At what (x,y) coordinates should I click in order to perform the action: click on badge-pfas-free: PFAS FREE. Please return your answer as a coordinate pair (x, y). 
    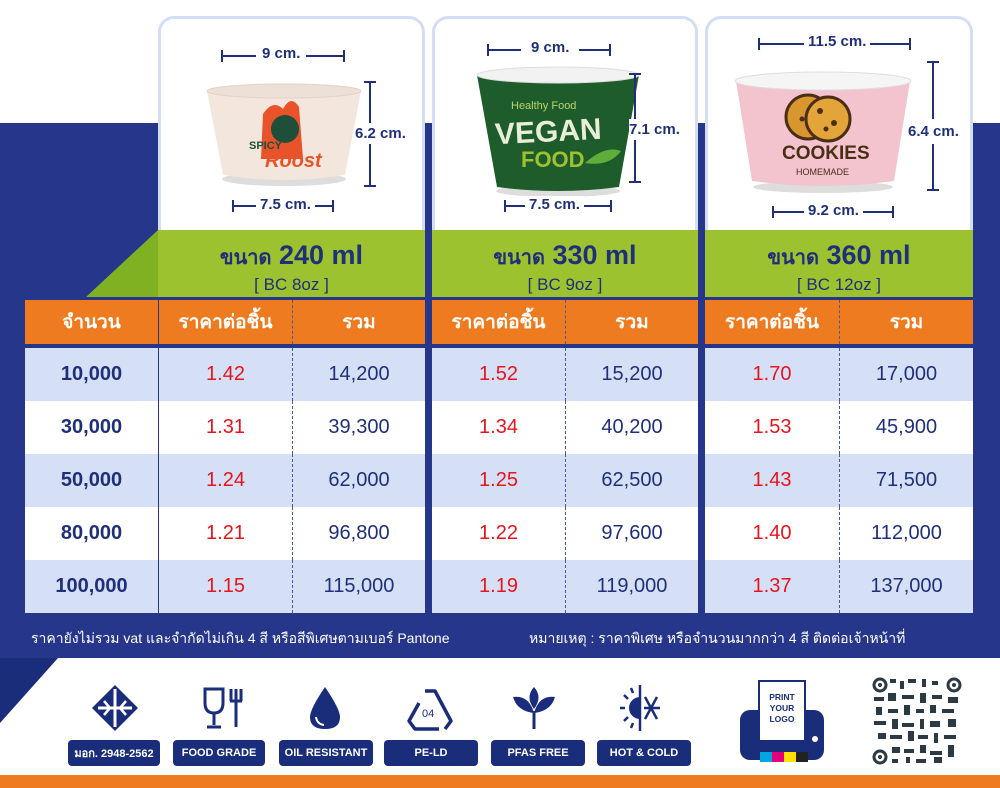
    Looking at the image, I should click on (538, 753).